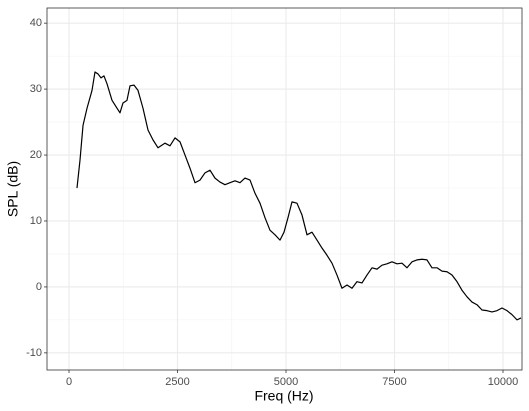 This screenshot has width=529, height=411. I want to click on y-tick-label: 10, so click(36, 221).